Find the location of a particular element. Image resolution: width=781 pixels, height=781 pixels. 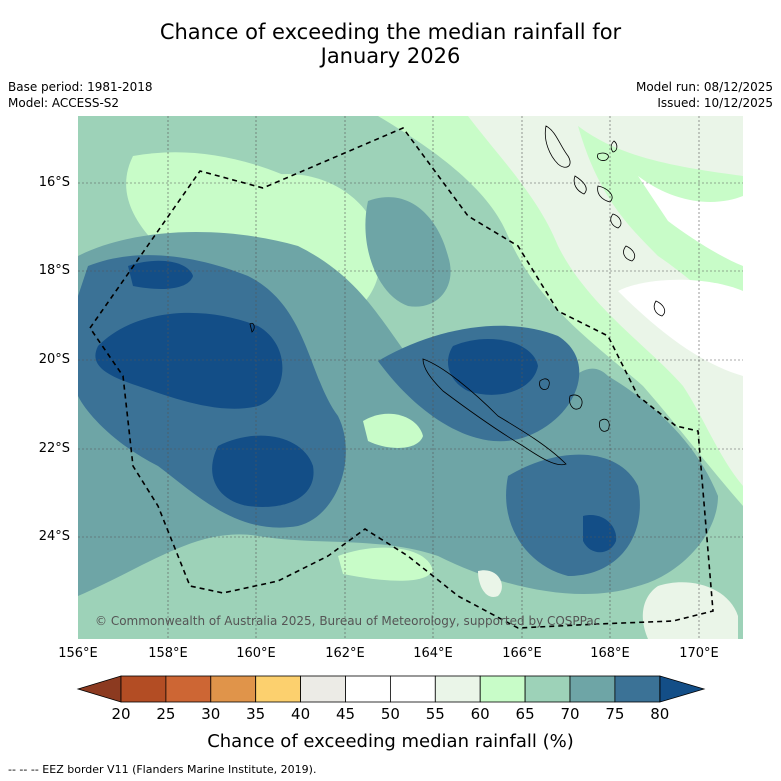

nc-max-region is located at coordinates (493, 366).